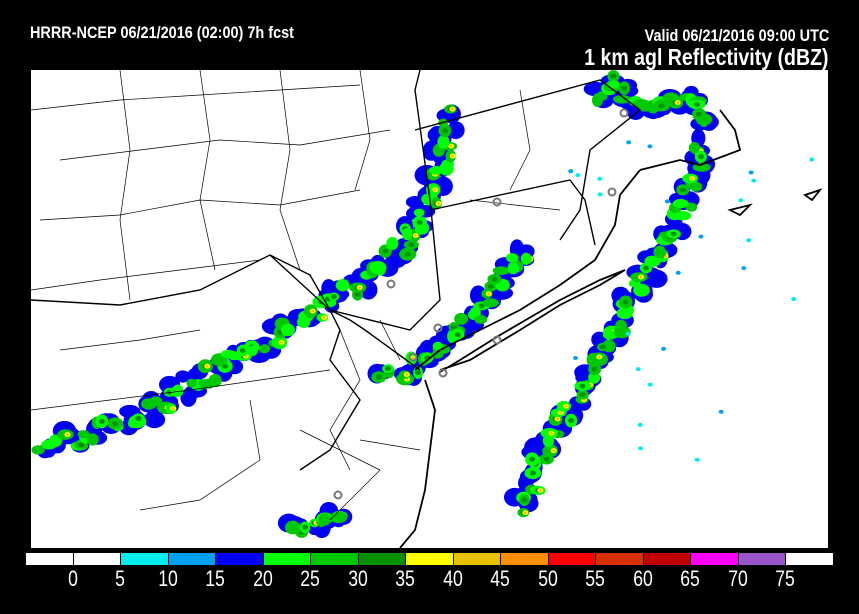  What do you see at coordinates (357, 578) in the screenshot?
I see `colorbar-label: 30` at bounding box center [357, 578].